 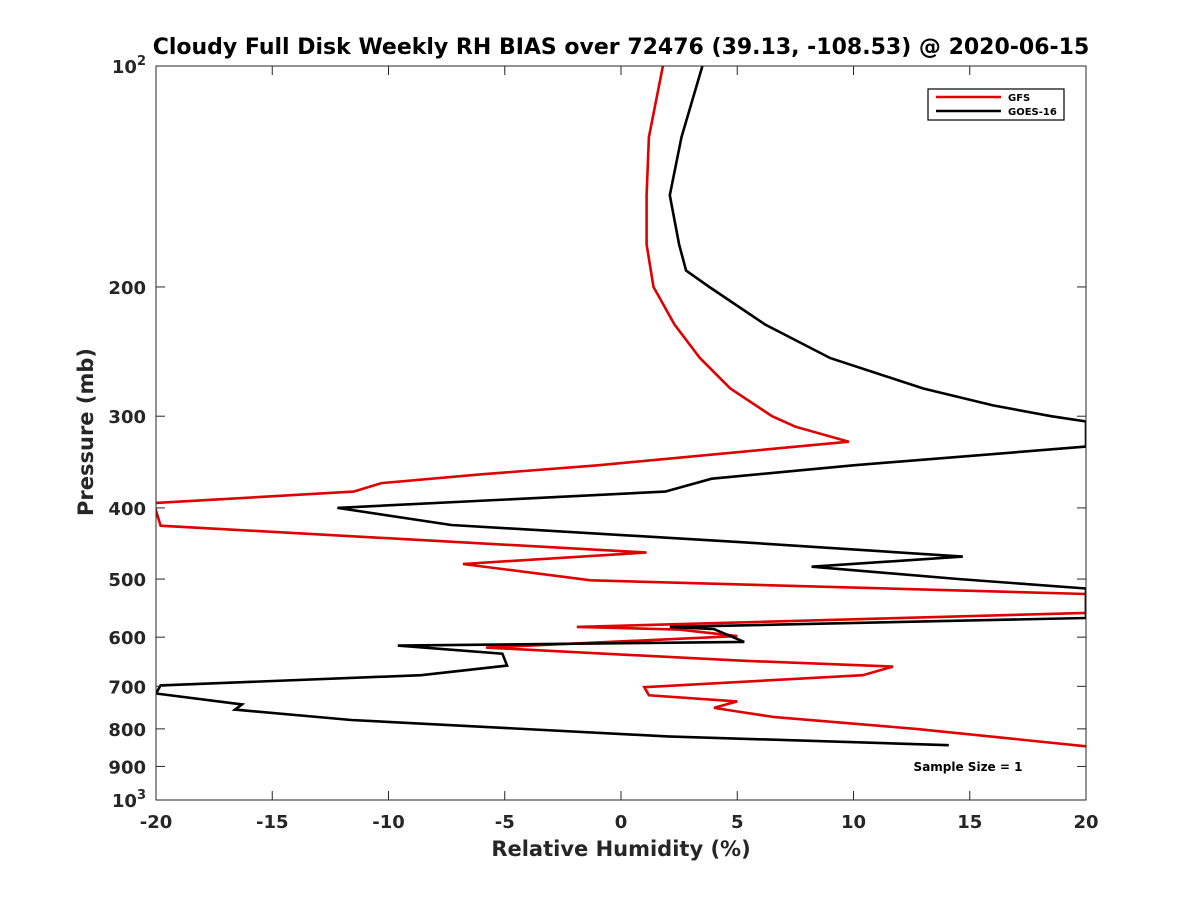 What do you see at coordinates (129, 800) in the screenshot?
I see `y-tick-label: 10³` at bounding box center [129, 800].